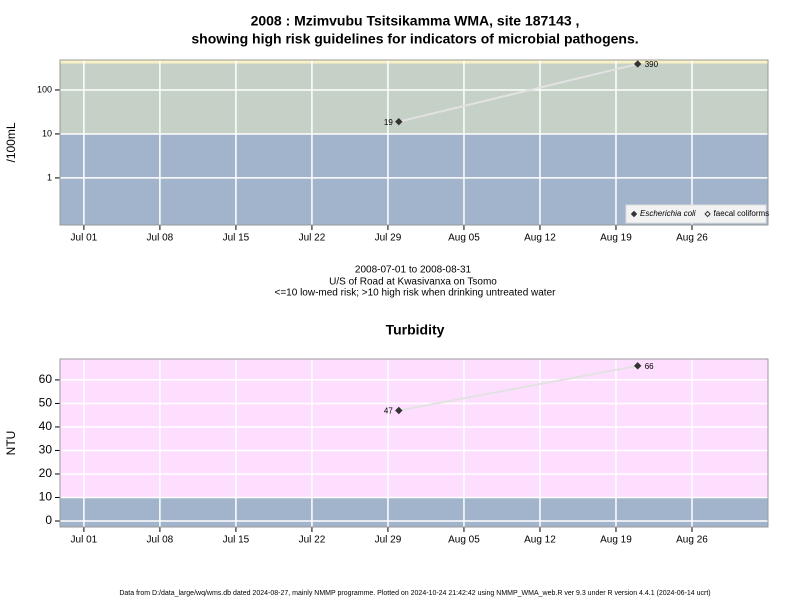 This screenshot has height=600, width=800. I want to click on note: U/S of Road at Kwasivanxa on Tsomo, so click(413, 282).